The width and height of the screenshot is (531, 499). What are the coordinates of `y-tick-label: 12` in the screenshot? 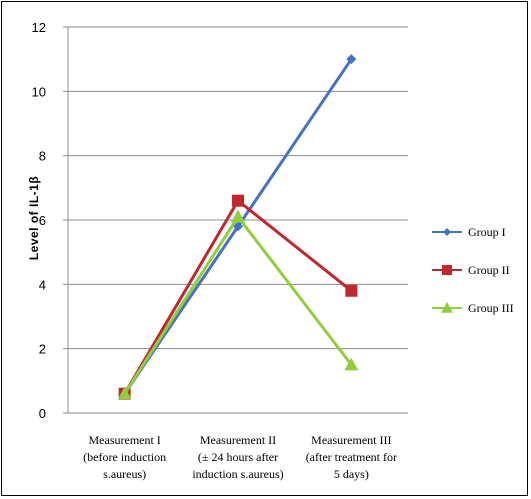 It's located at (39, 27).